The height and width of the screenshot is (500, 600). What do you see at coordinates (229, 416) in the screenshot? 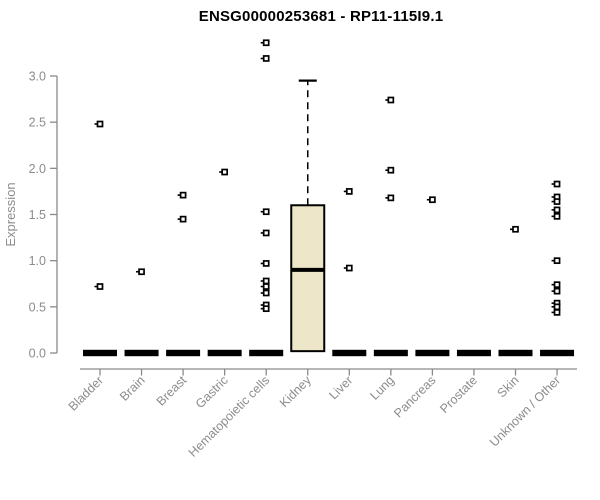
I see `x-tick-label: Hematopoietic cells` at bounding box center [229, 416].